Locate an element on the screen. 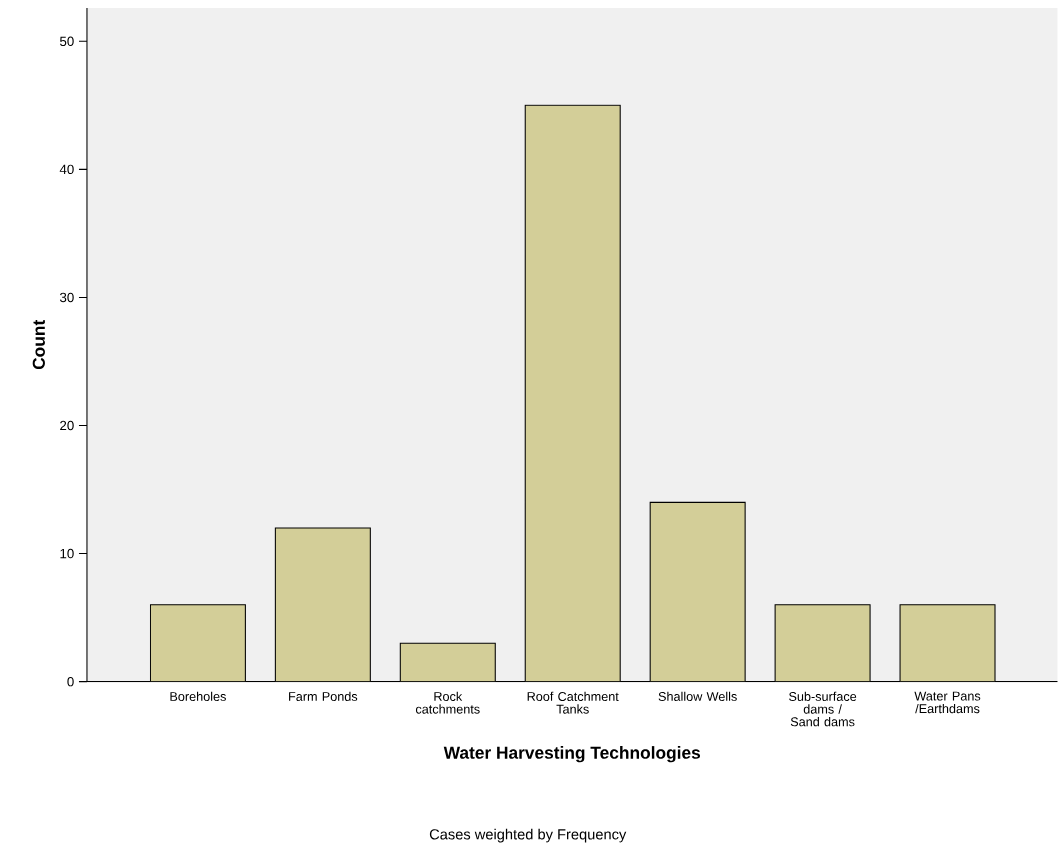  y-tick-label: 10 is located at coordinates (67, 554).